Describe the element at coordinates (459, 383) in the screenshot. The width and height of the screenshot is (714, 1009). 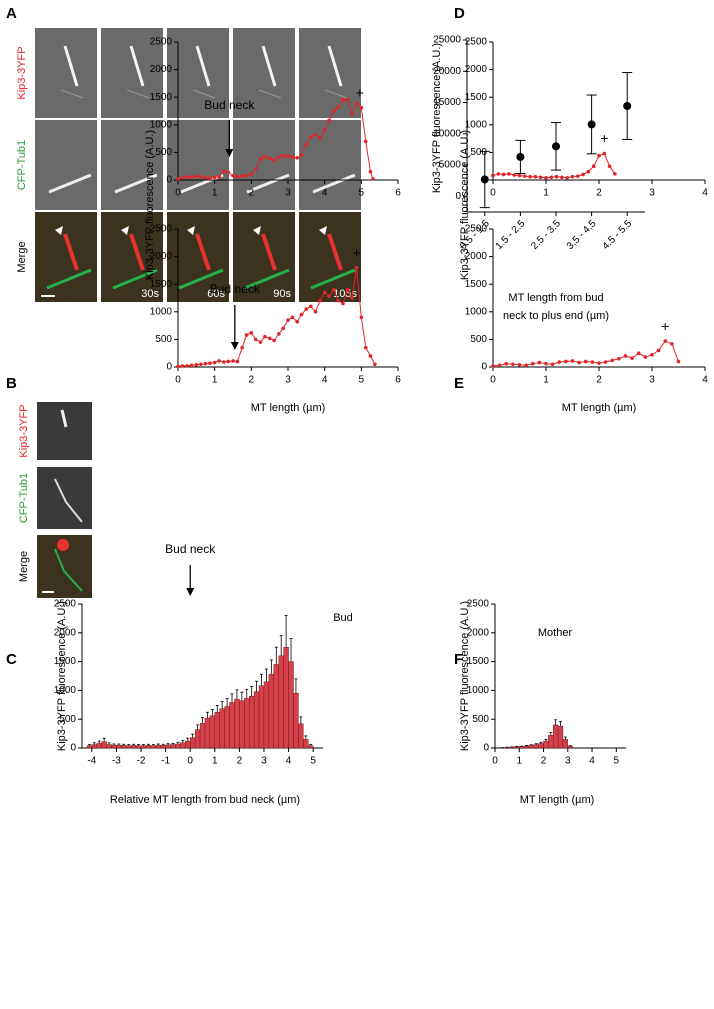
I see `panel-label: E` at that location.